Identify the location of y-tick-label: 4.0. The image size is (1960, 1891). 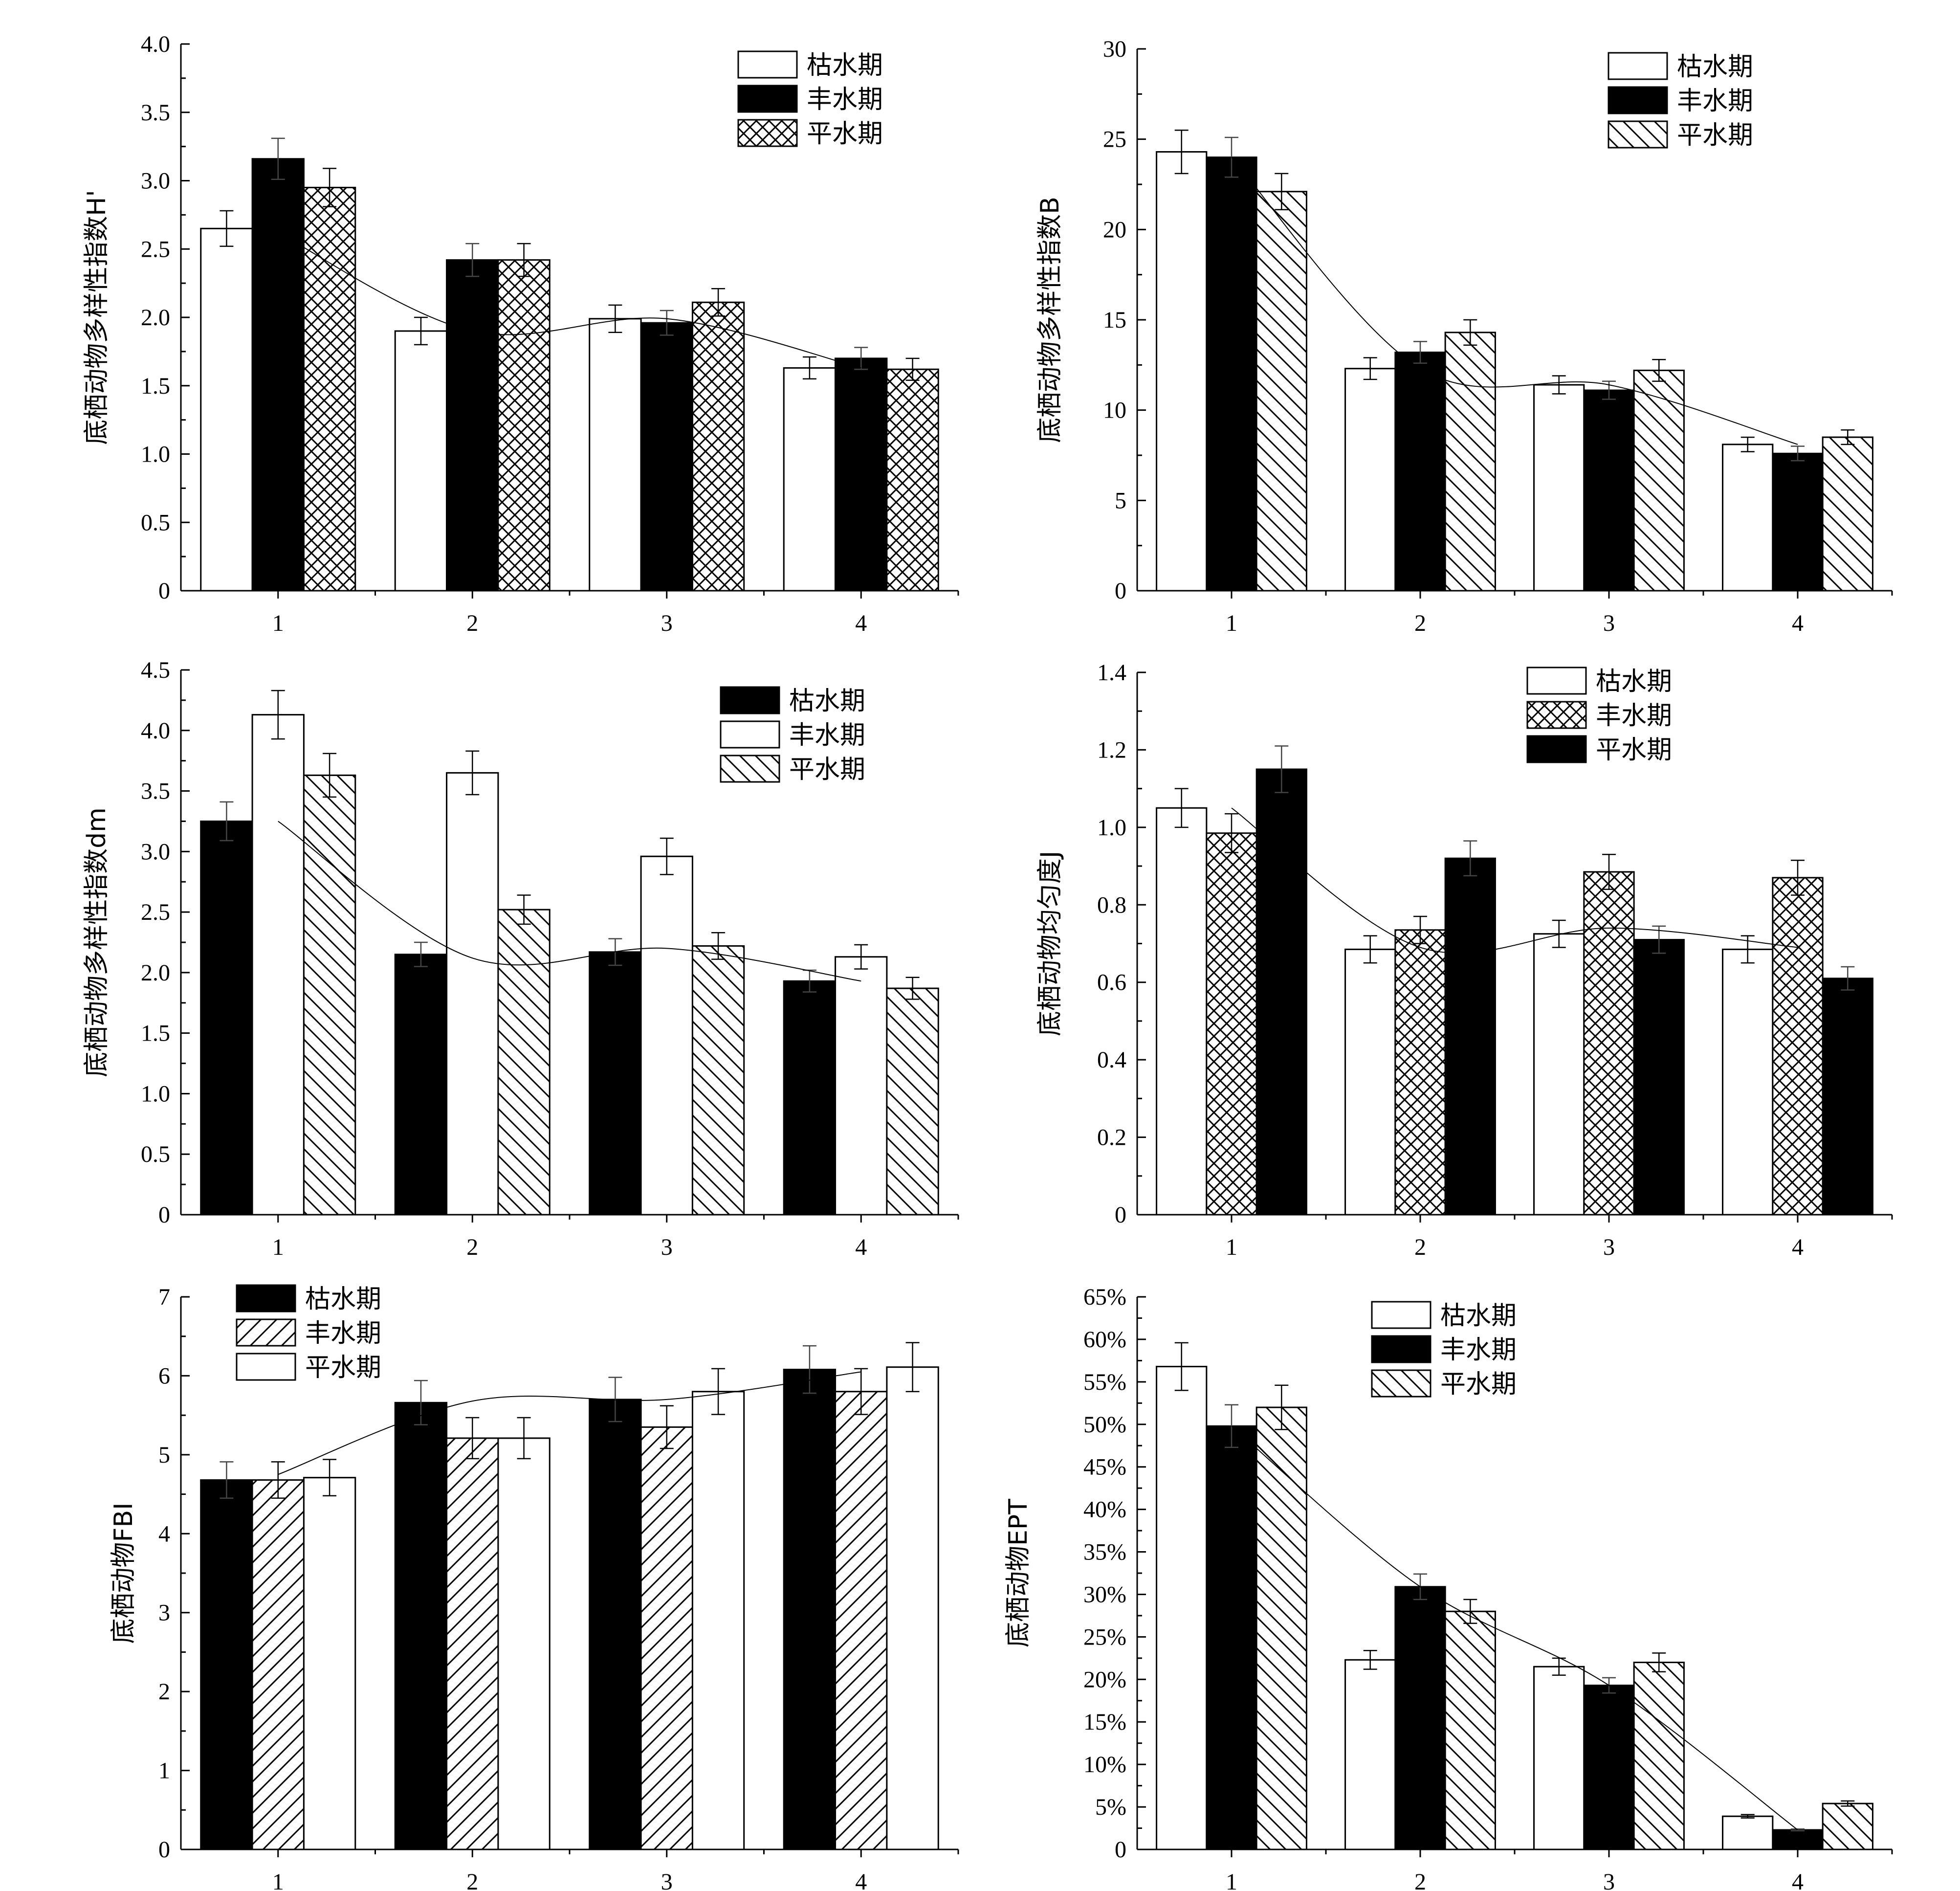
(155, 44).